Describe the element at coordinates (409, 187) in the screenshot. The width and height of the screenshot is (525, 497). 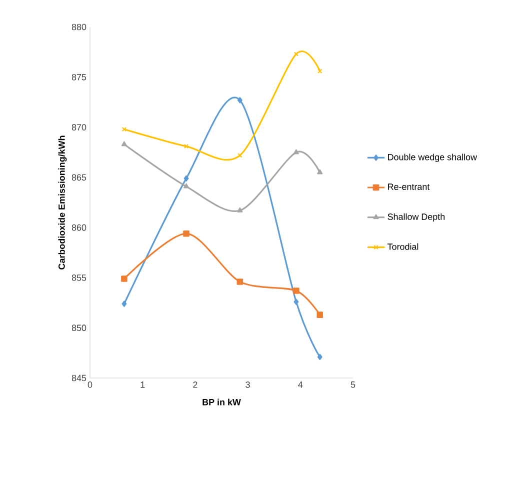
I see `legend-label: Re-entrant` at that location.